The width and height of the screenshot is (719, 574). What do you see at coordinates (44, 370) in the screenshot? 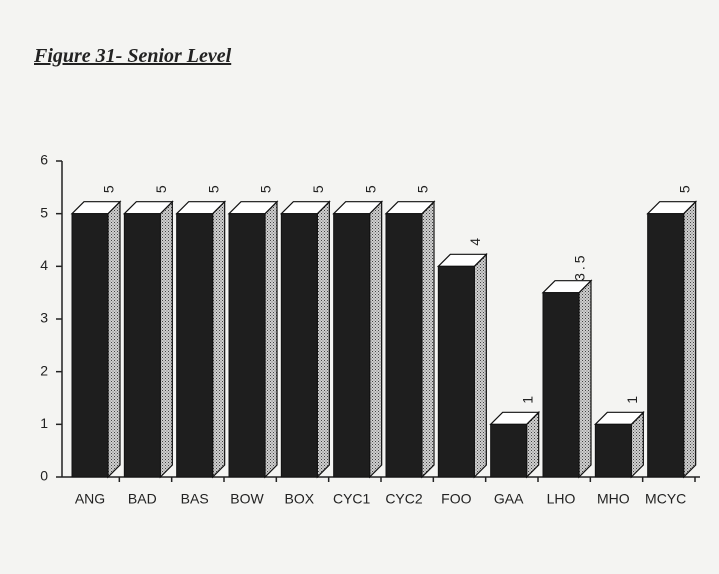
I see `y-tick-label: 2` at bounding box center [44, 370].